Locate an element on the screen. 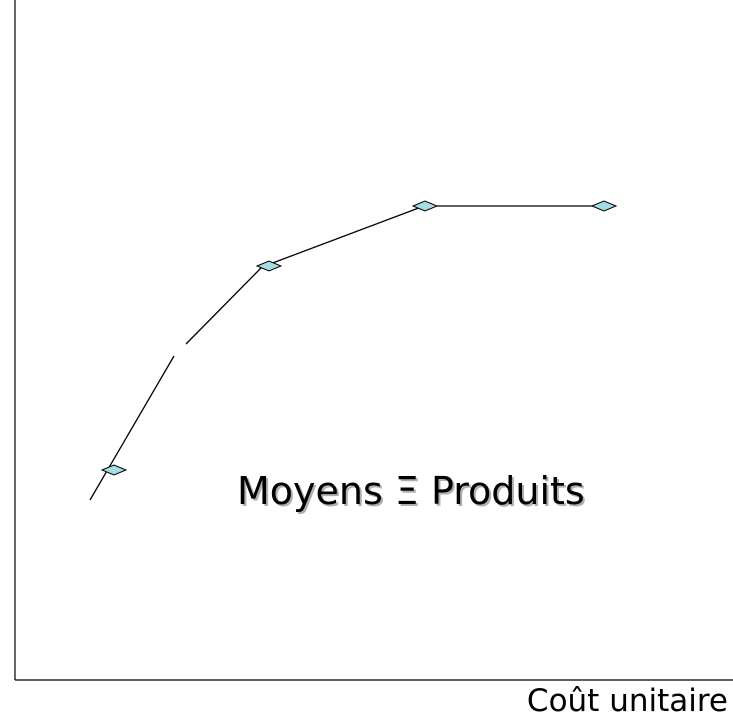 Image resolution: width=733 pixels, height=718 pixels. x-axis-label: Coût unitaire is located at coordinates (627, 700).